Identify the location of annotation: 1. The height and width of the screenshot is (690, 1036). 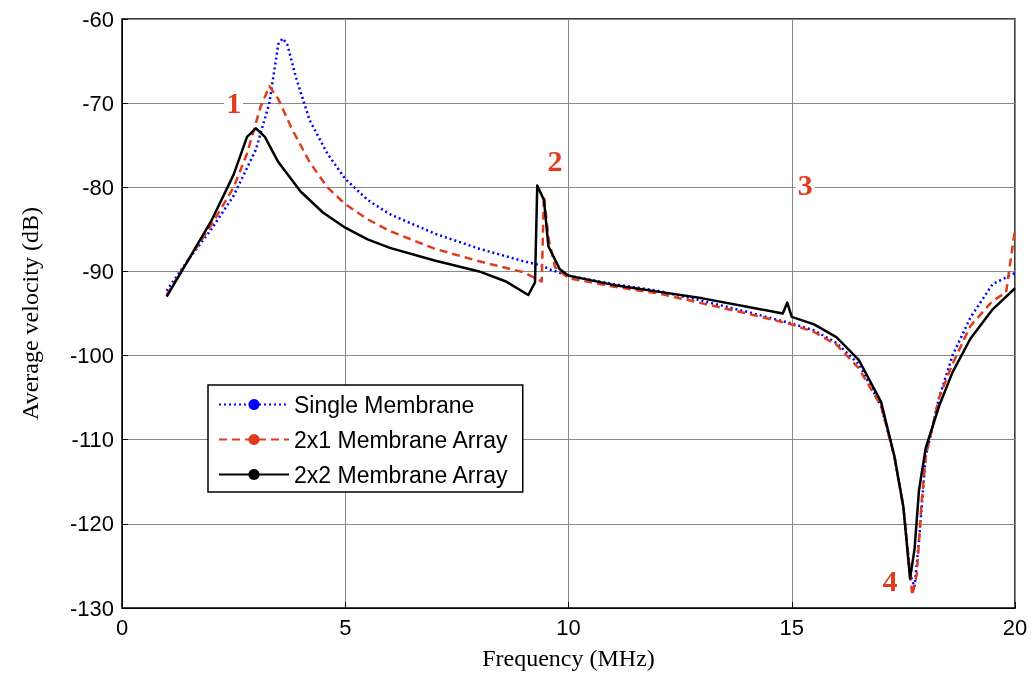
(234, 102).